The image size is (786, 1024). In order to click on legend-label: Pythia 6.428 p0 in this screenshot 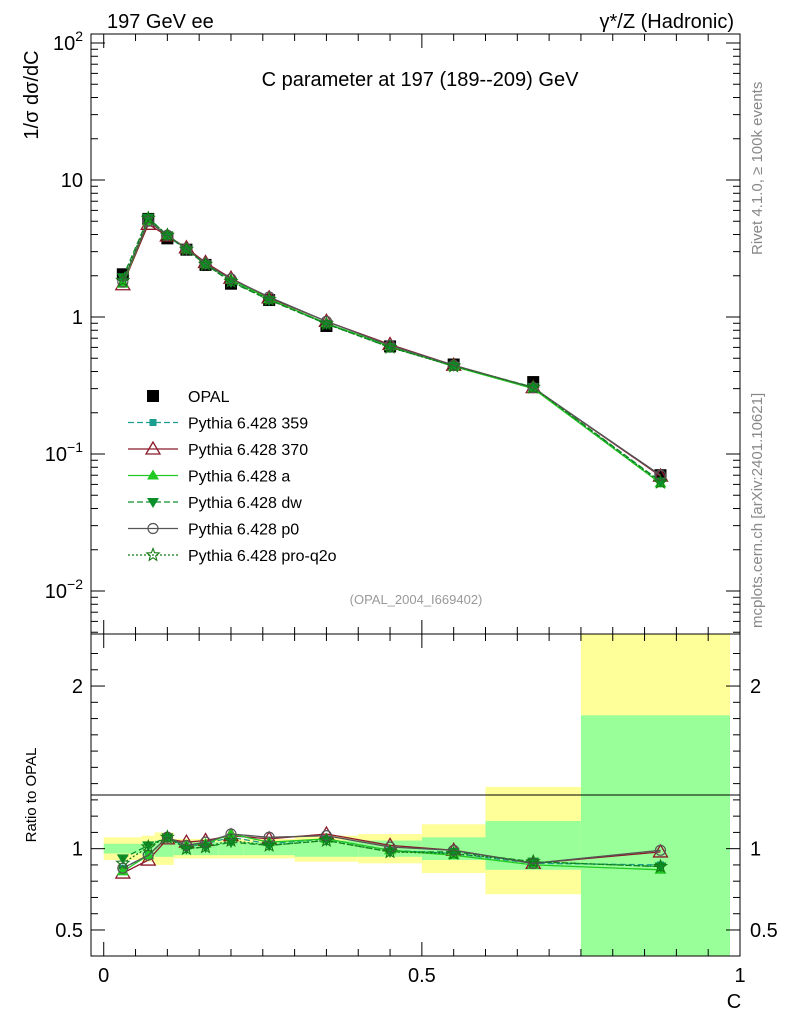, I will do `click(243, 530)`.